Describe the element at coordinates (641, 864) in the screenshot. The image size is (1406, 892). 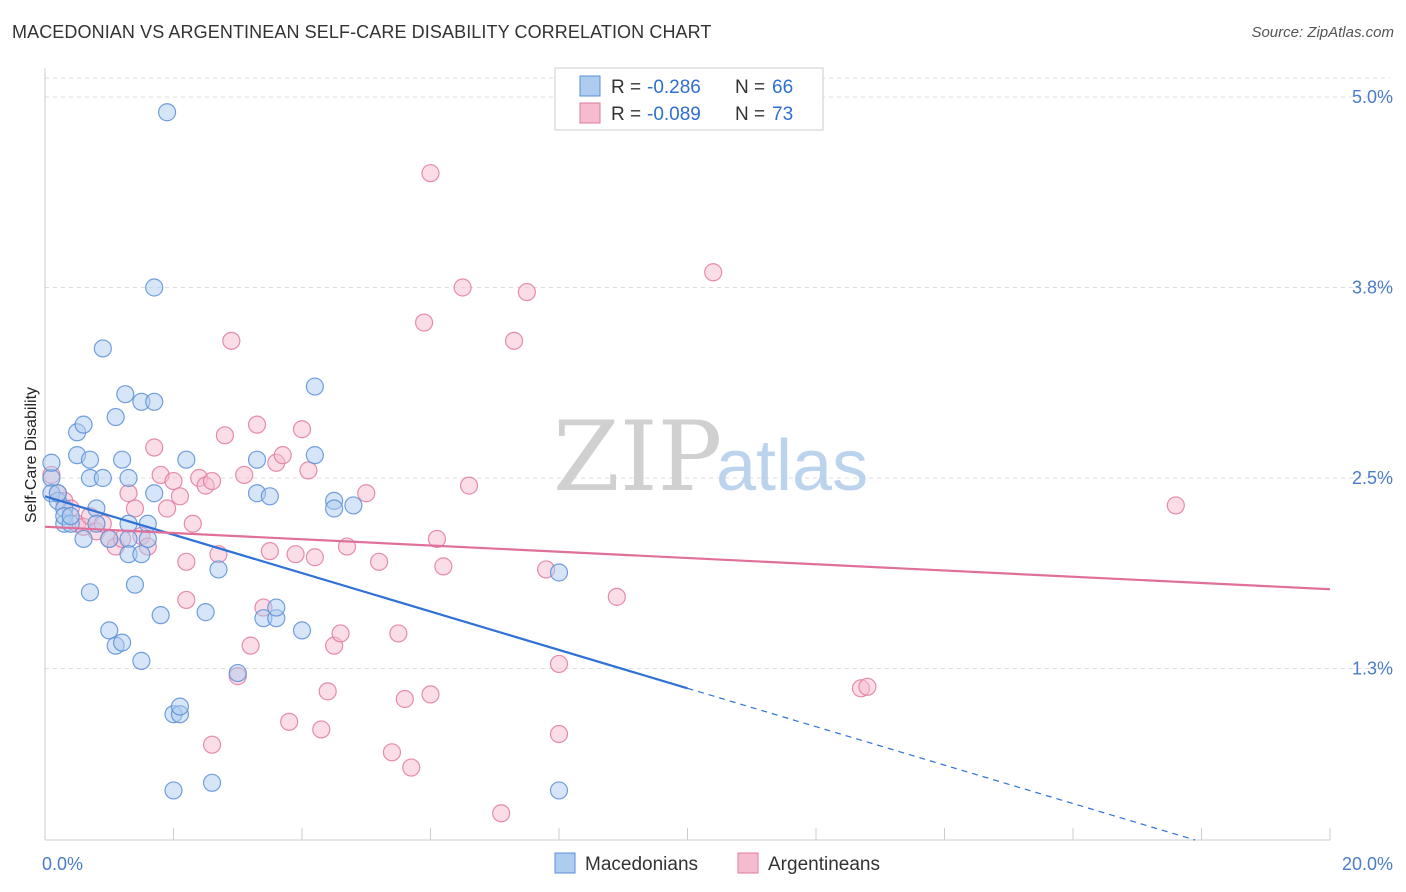
I see `bottom-legend-macedonians: Macedonians` at that location.